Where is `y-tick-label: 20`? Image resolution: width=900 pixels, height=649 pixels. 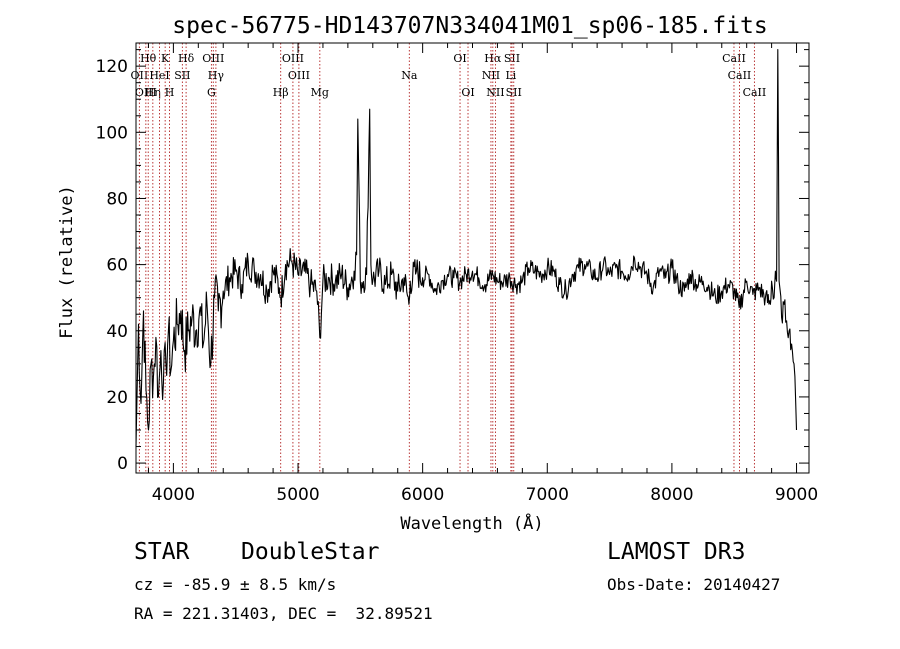 y-tick-label: 20 is located at coordinates (117, 398).